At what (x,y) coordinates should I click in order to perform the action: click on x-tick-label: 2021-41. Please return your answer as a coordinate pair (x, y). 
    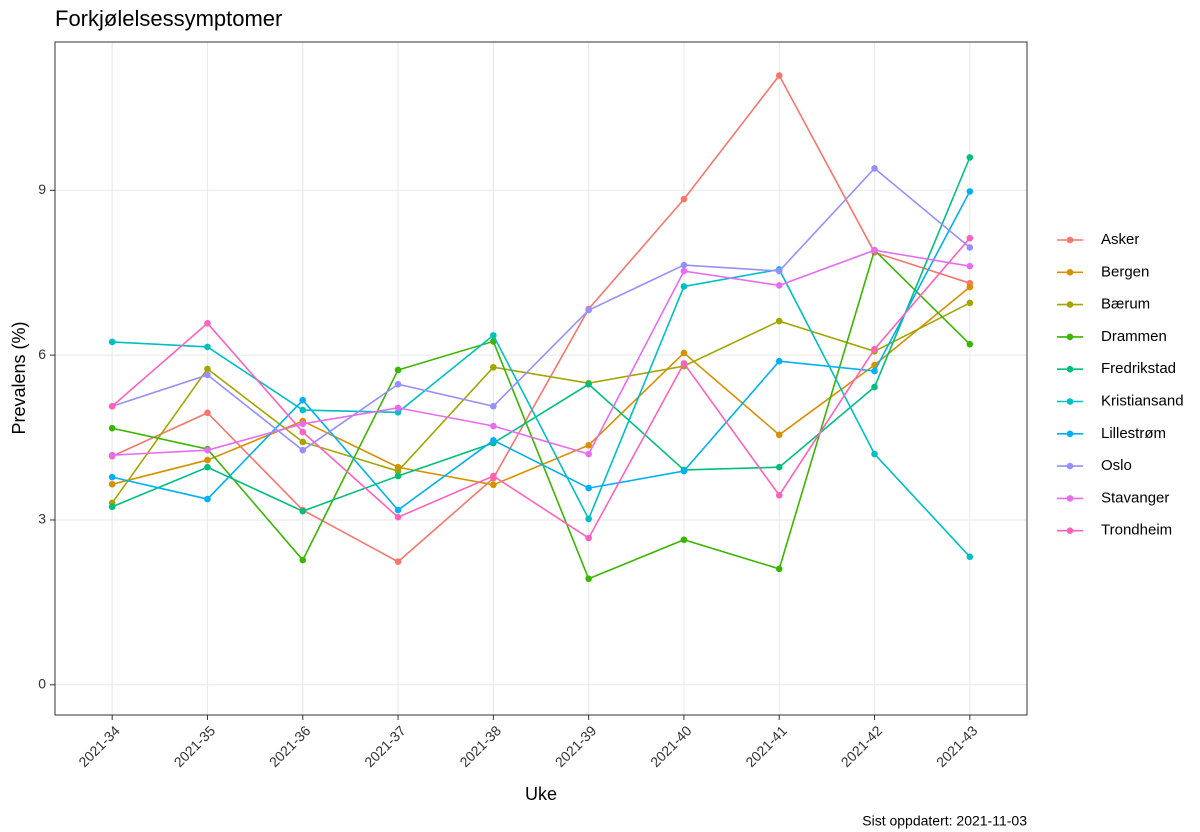
    Looking at the image, I should click on (766, 746).